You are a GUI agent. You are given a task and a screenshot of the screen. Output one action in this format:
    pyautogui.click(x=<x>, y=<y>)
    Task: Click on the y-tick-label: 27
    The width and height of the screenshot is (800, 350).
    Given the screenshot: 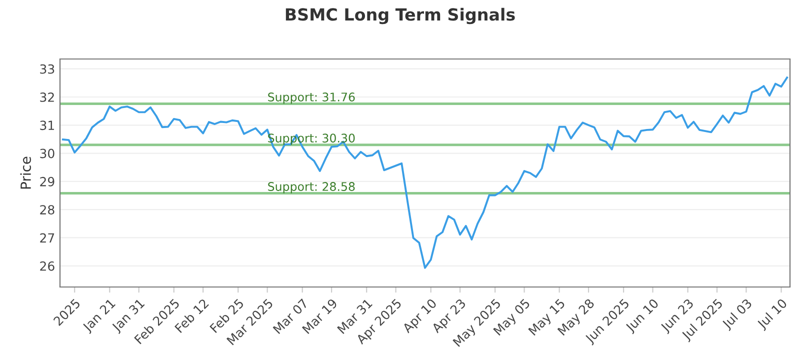 What is the action you would take?
    pyautogui.click(x=47, y=237)
    